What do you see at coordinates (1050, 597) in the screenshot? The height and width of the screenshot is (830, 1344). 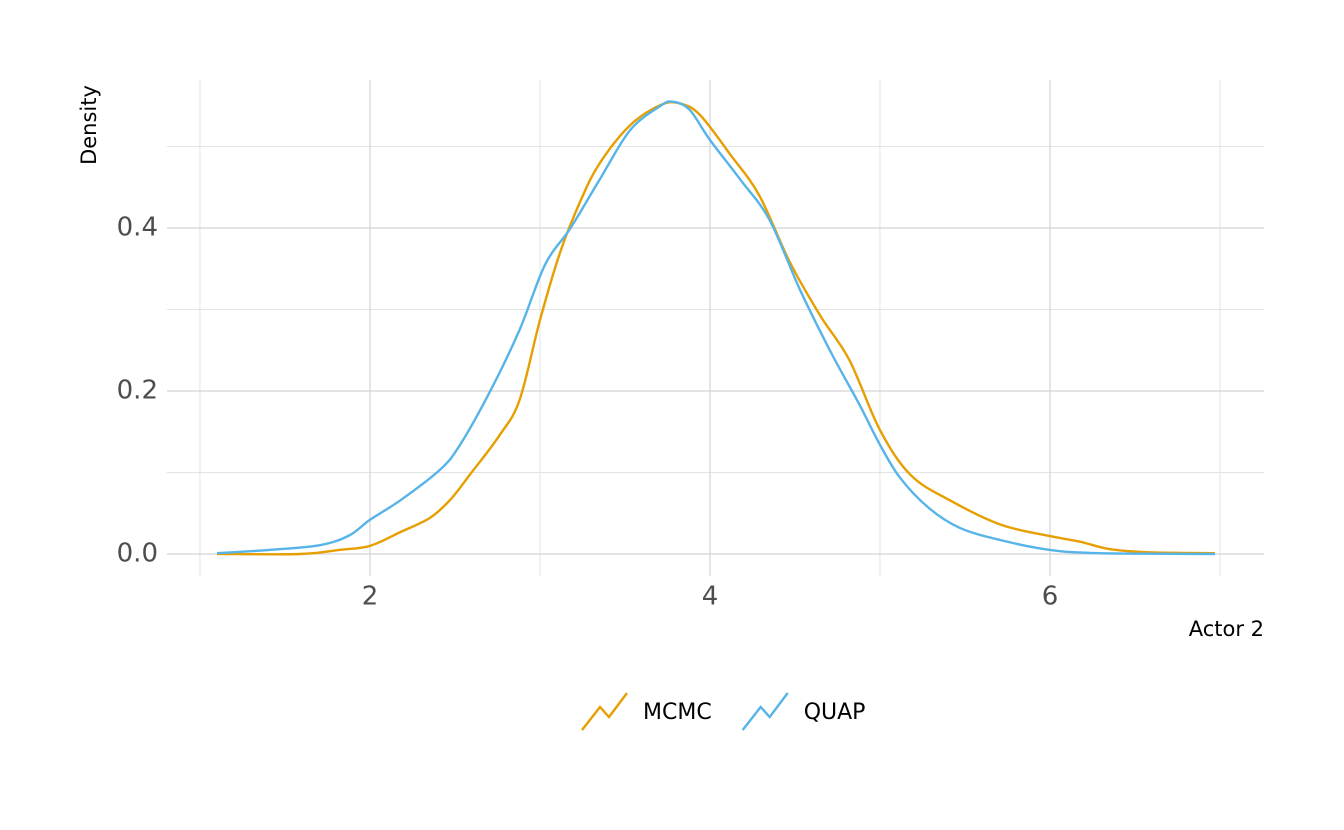 I see `x-tick-label: 6` at bounding box center [1050, 597].